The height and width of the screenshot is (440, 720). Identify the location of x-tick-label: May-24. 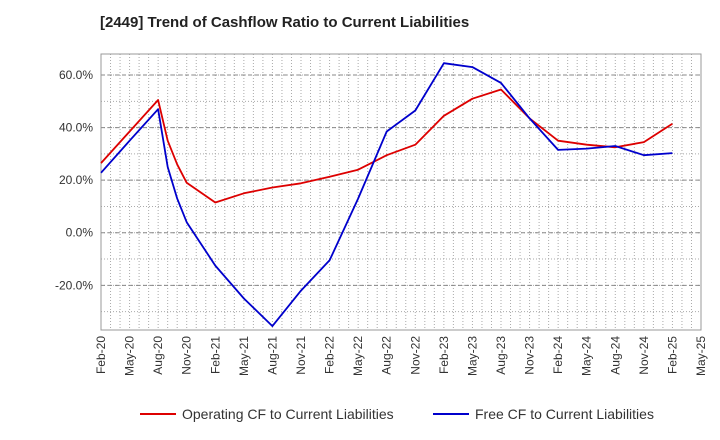
(587, 356).